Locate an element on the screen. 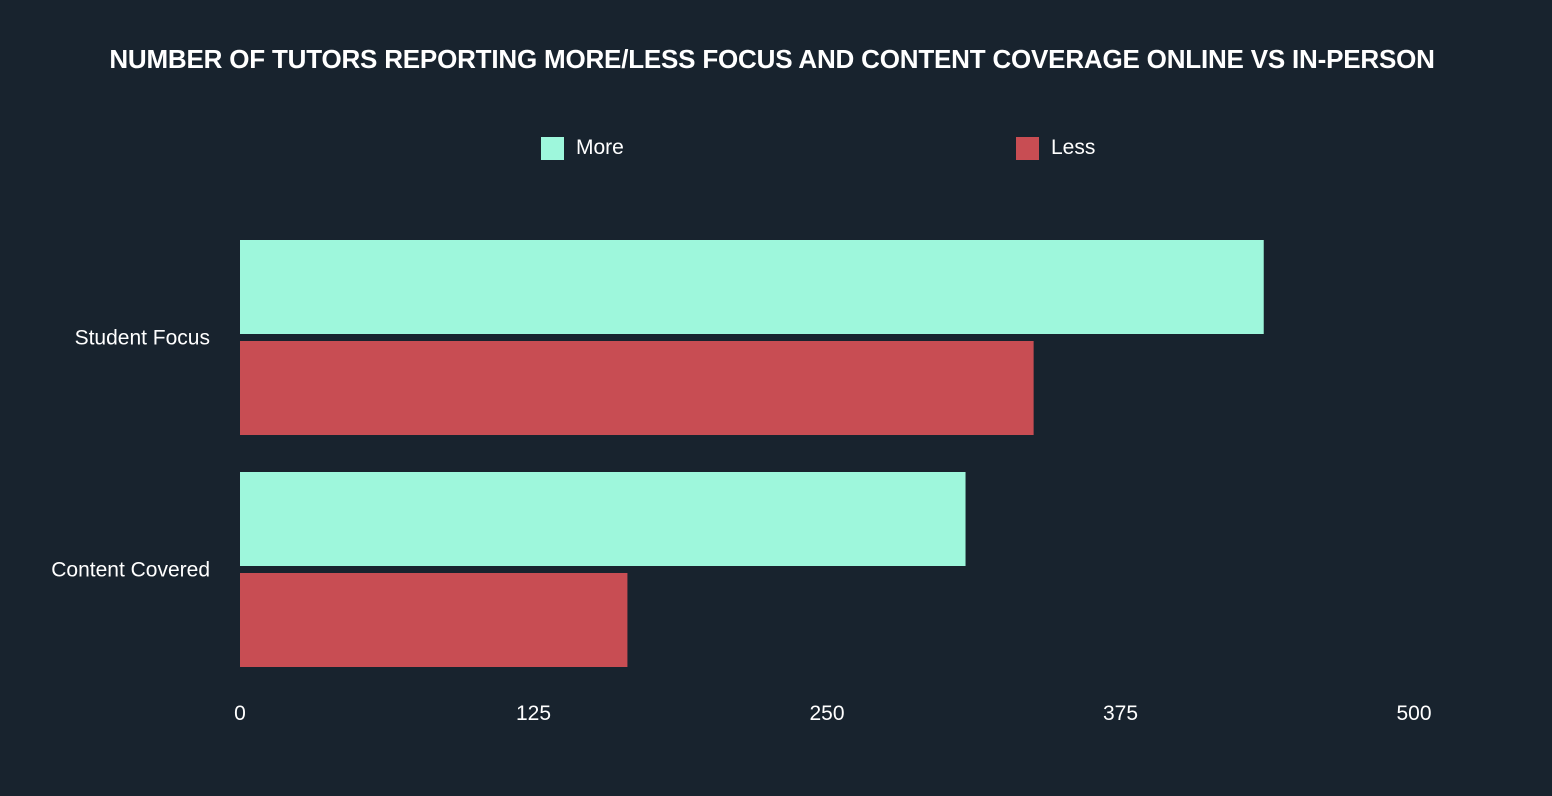 The image size is (1552, 796). x-tick-label: 125 is located at coordinates (533, 713).